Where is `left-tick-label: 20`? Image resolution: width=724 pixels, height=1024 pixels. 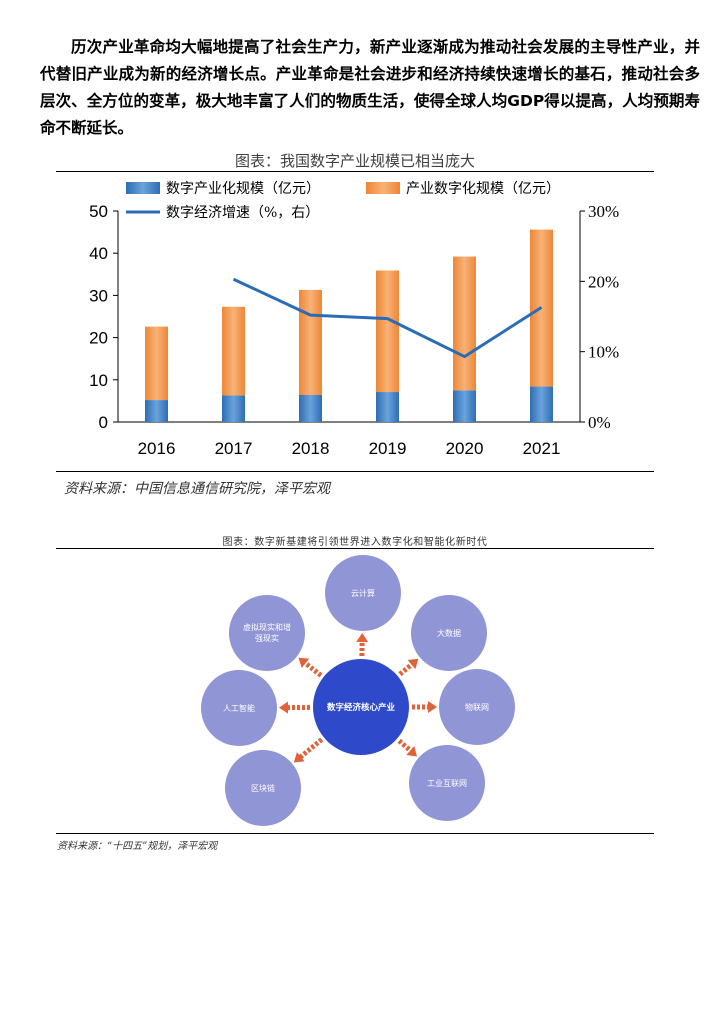 left-tick-label: 20 is located at coordinates (98, 338).